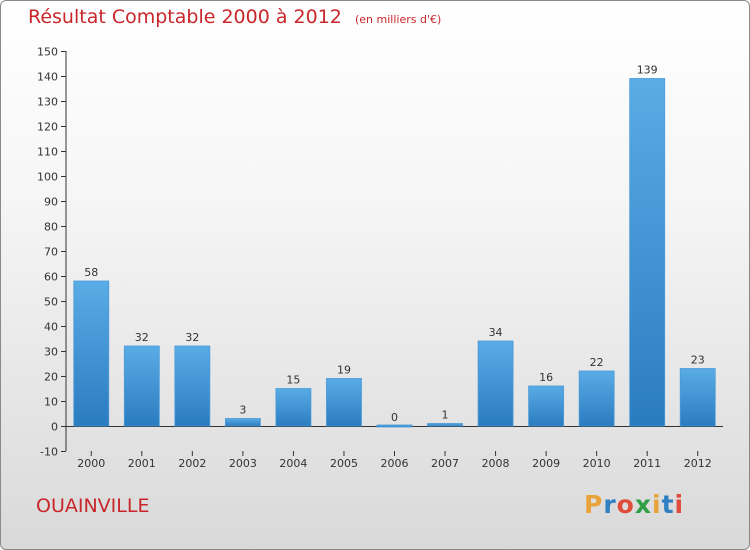  Describe the element at coordinates (192, 337) in the screenshot. I see `value-label-2002: 32` at that location.